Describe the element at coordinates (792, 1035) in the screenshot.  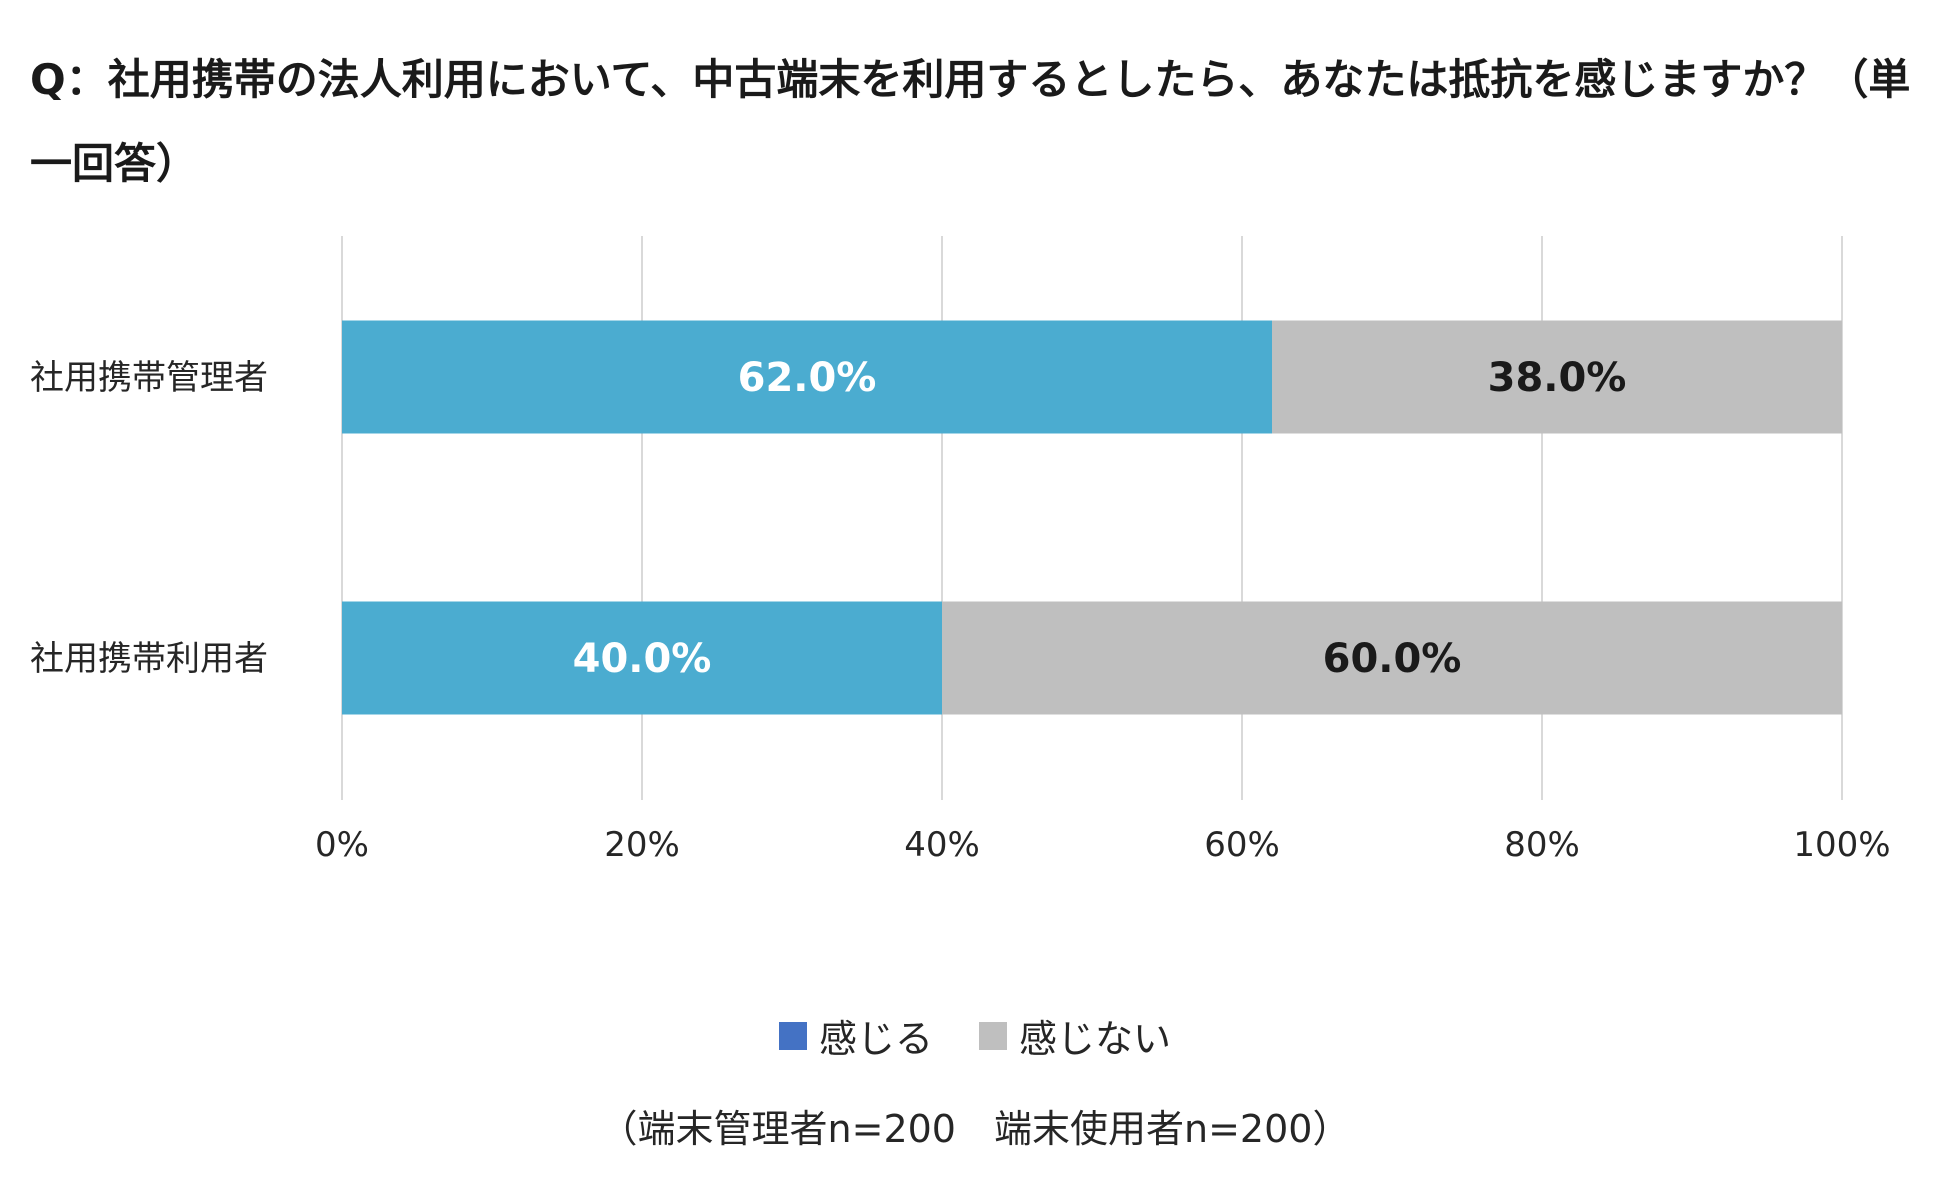
I see `legend-swatch-series1` at that location.